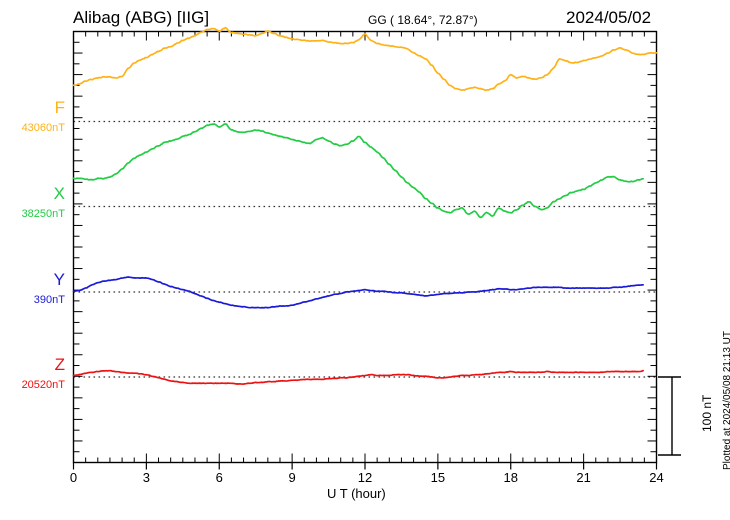 The width and height of the screenshot is (730, 520). Describe the element at coordinates (656, 477) in the screenshot. I see `x-tick-label: 24` at that location.